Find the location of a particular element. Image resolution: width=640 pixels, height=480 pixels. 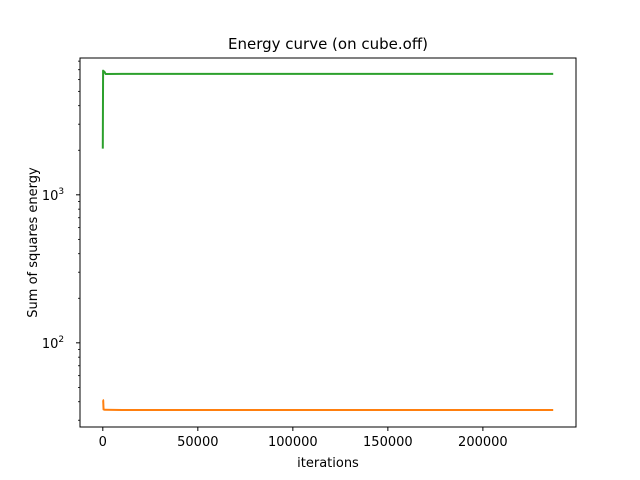

x-tick-label: 50000 is located at coordinates (197, 442).